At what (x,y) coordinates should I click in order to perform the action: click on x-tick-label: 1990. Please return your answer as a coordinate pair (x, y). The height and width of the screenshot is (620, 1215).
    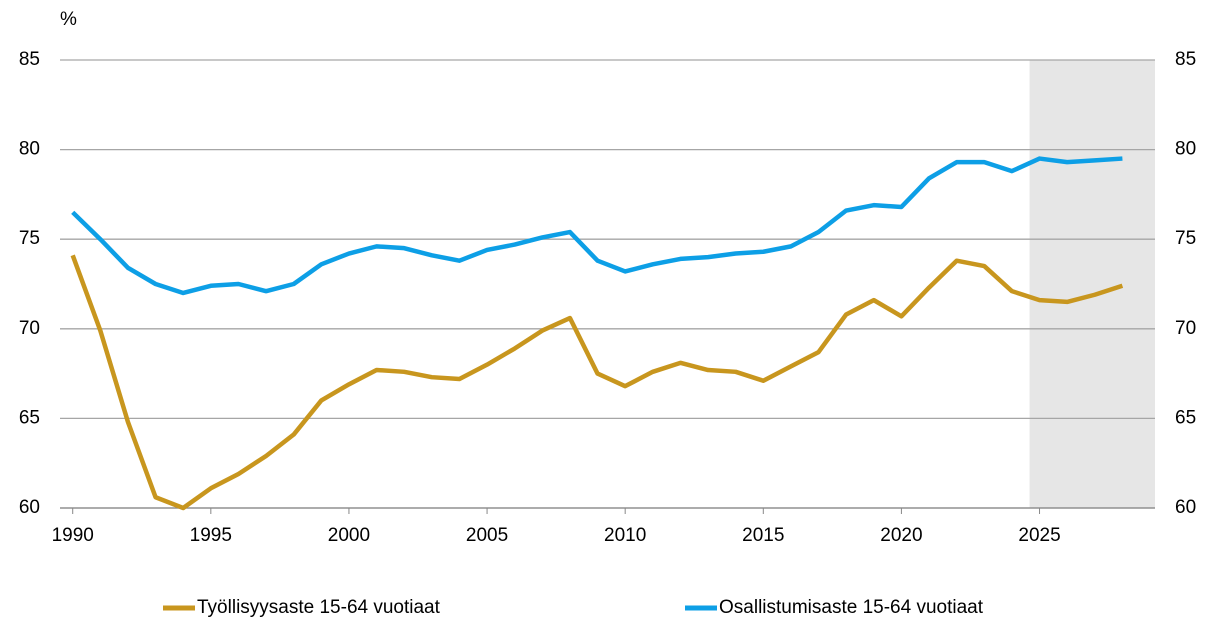
    Looking at the image, I should click on (73, 535).